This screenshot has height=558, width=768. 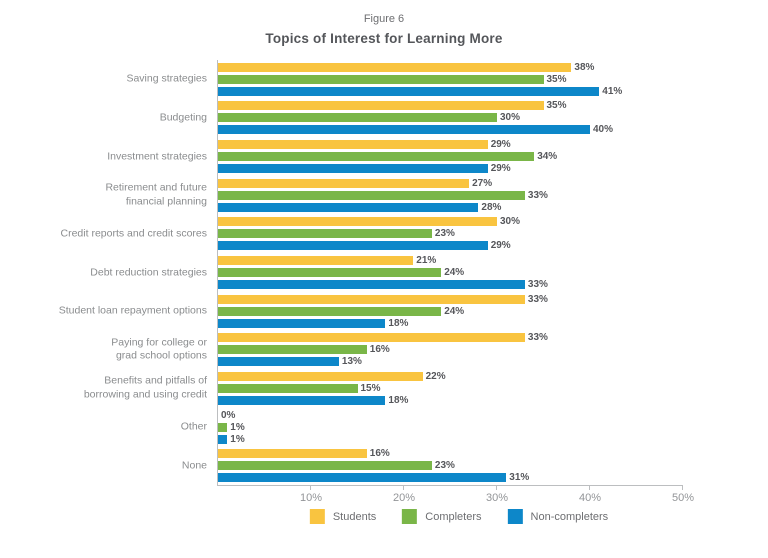 I want to click on legend-item-students: Students, so click(x=343, y=516).